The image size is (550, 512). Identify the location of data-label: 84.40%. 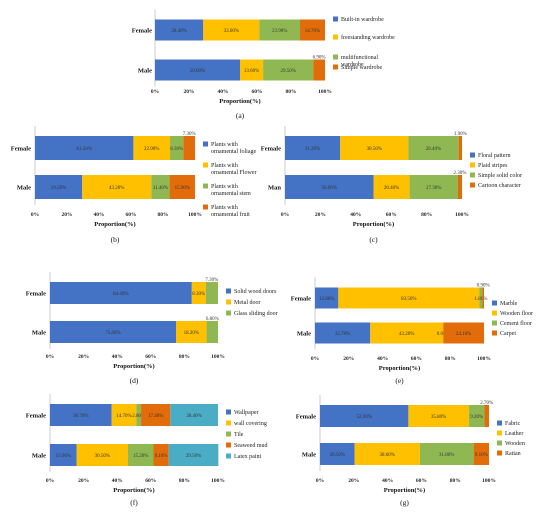
(120, 294).